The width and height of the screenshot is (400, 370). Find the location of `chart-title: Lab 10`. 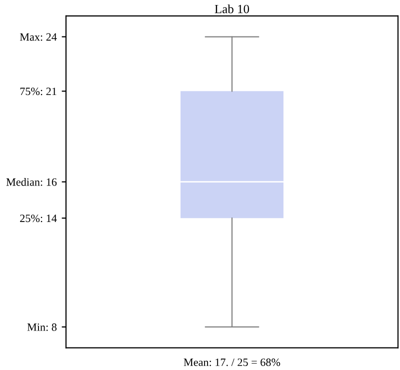

chart-title: Lab 10 is located at coordinates (232, 9).